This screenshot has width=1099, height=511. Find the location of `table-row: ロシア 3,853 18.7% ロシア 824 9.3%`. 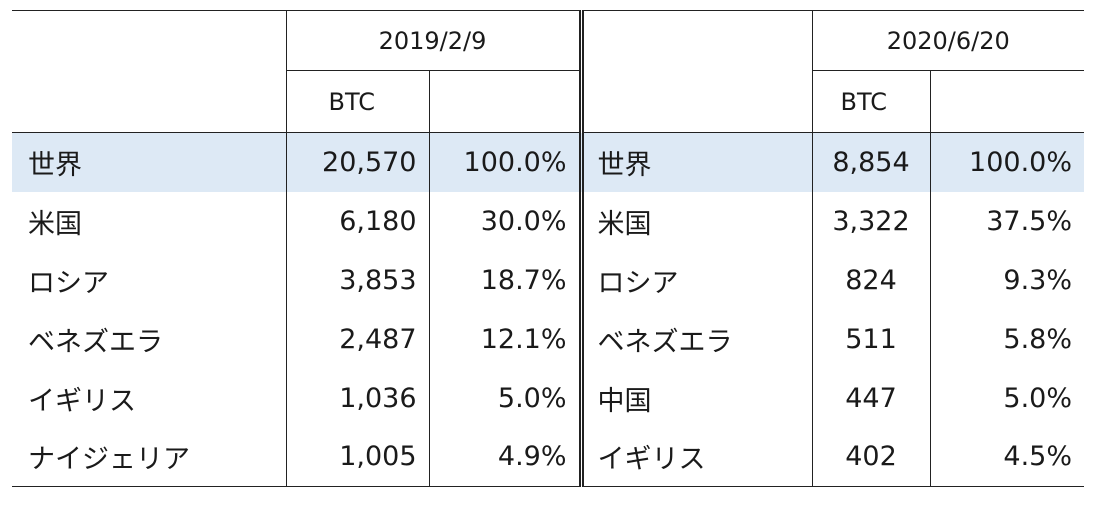

table-row: ロシア 3,853 18.7% ロシア 824 9.3% is located at coordinates (548, 280).